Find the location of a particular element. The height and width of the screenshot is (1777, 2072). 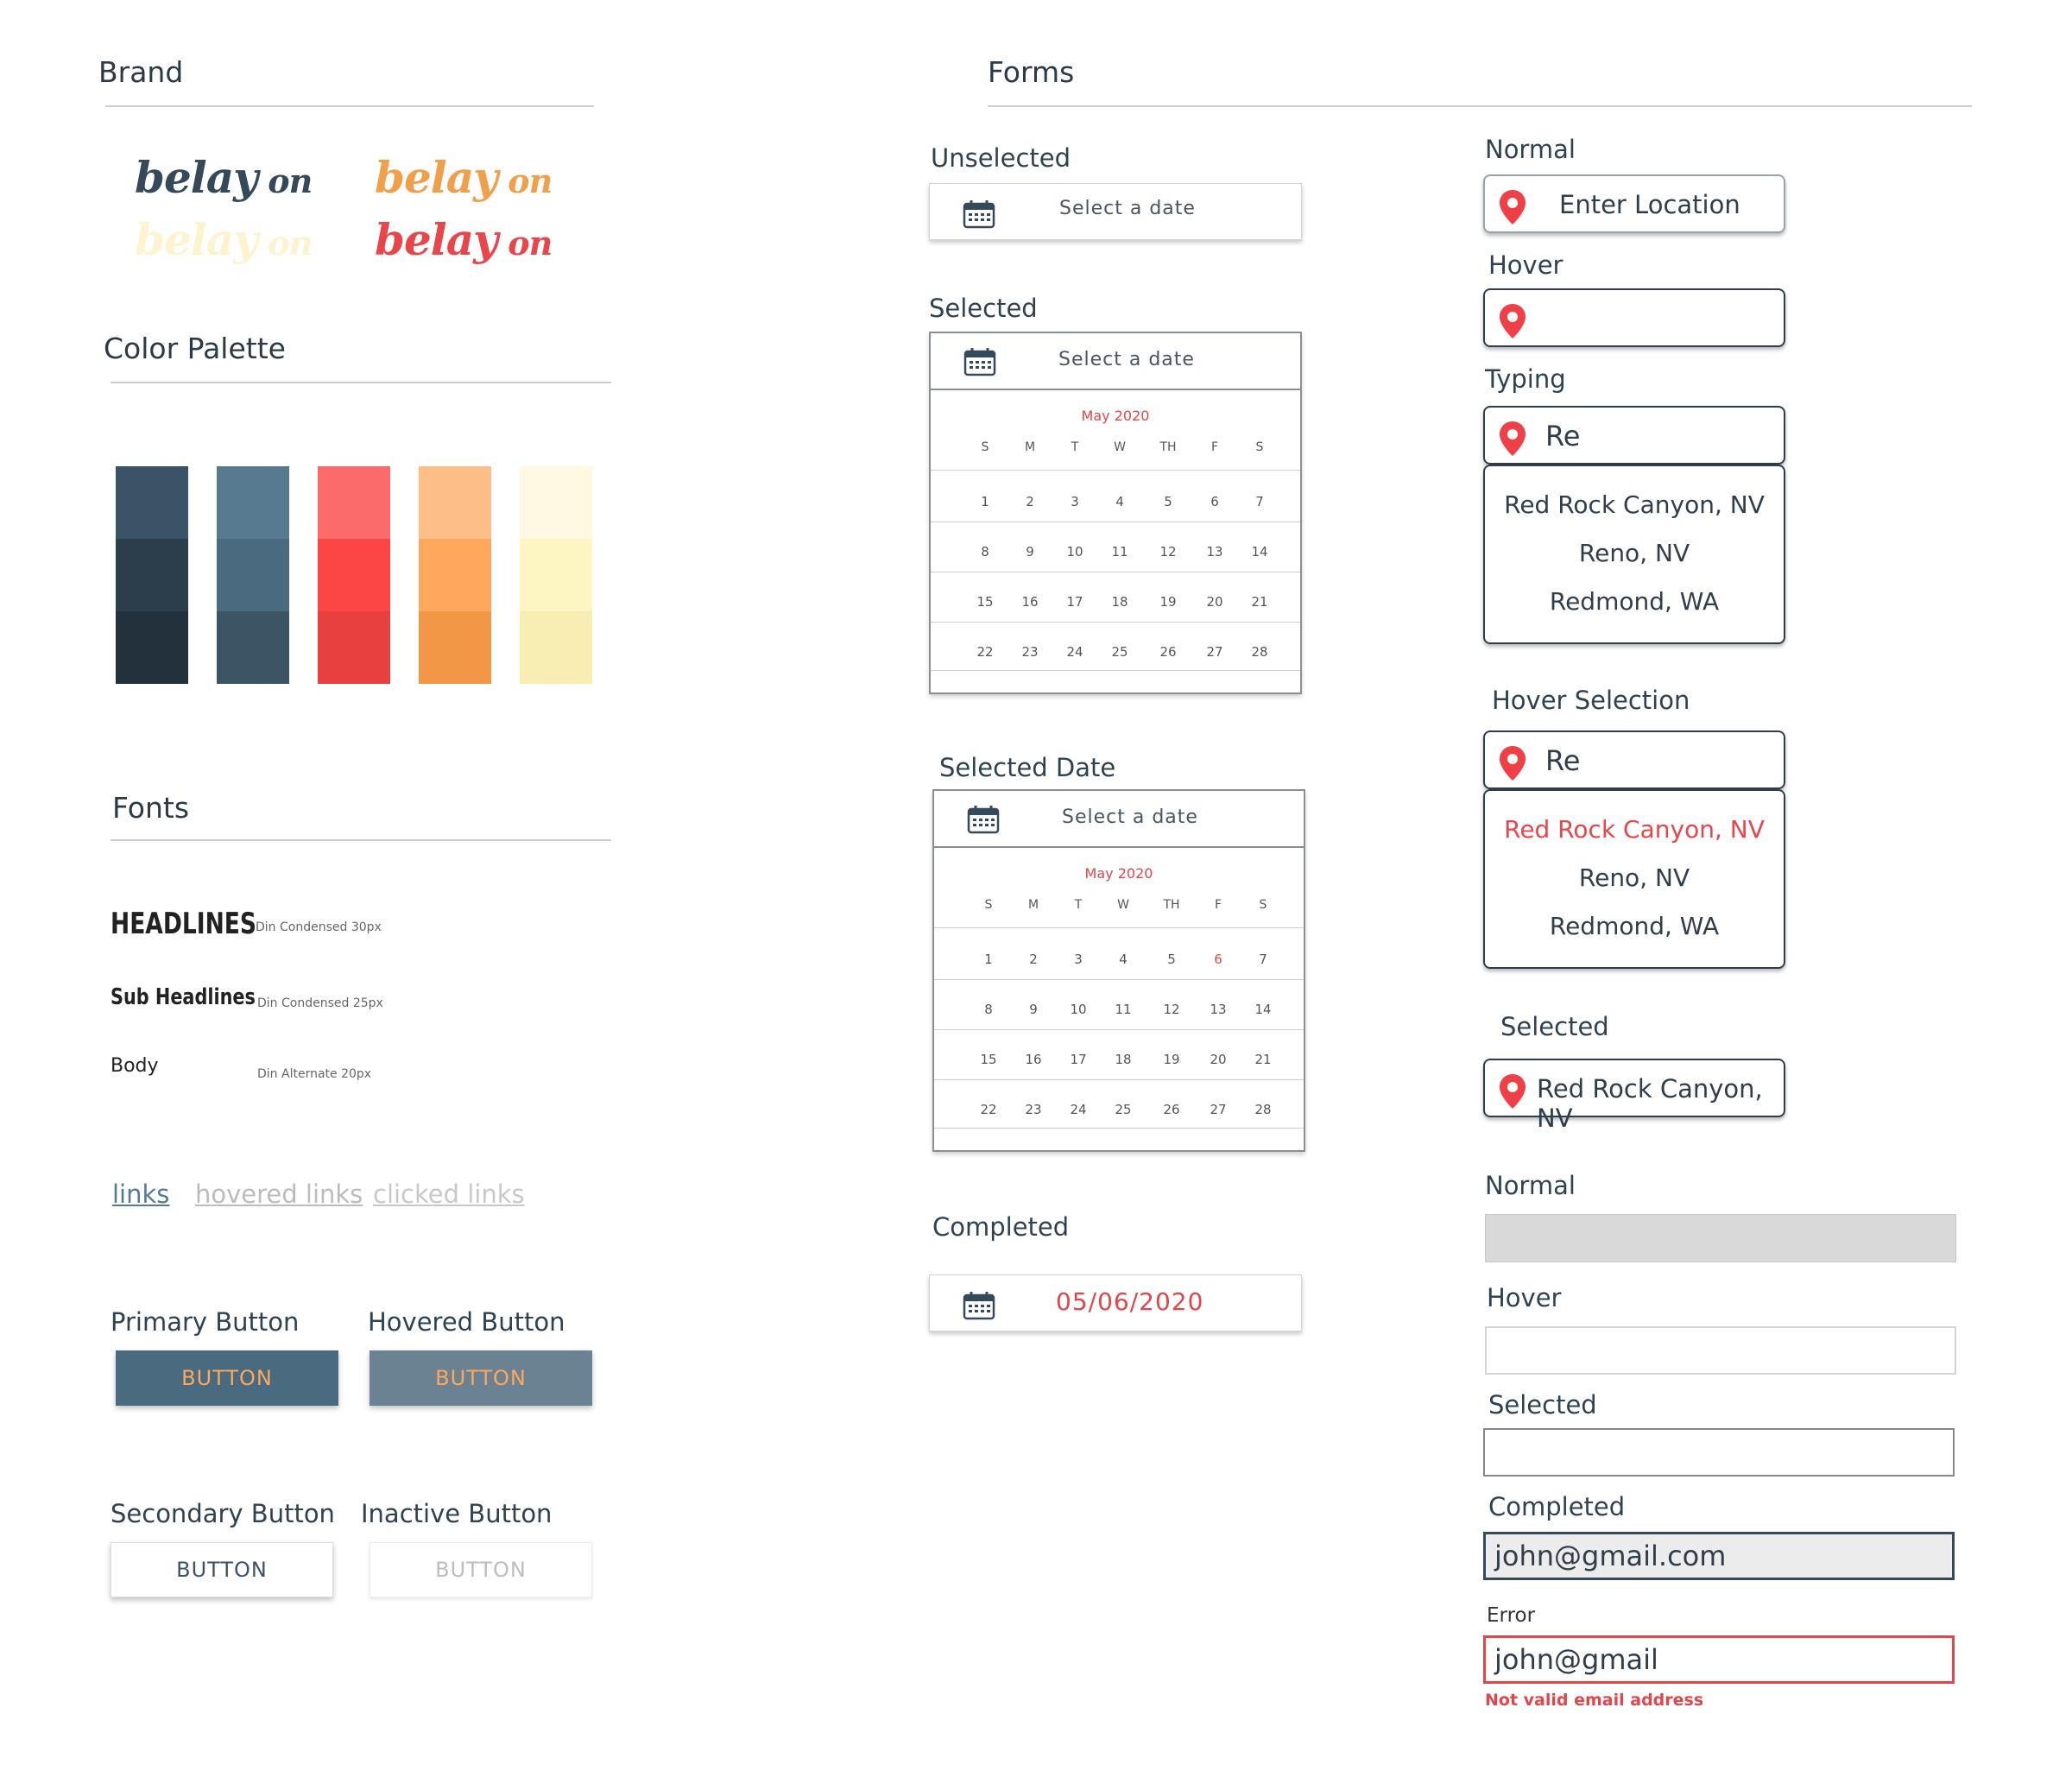

text-input-completed: john@gmail.com is located at coordinates (1719, 1556).